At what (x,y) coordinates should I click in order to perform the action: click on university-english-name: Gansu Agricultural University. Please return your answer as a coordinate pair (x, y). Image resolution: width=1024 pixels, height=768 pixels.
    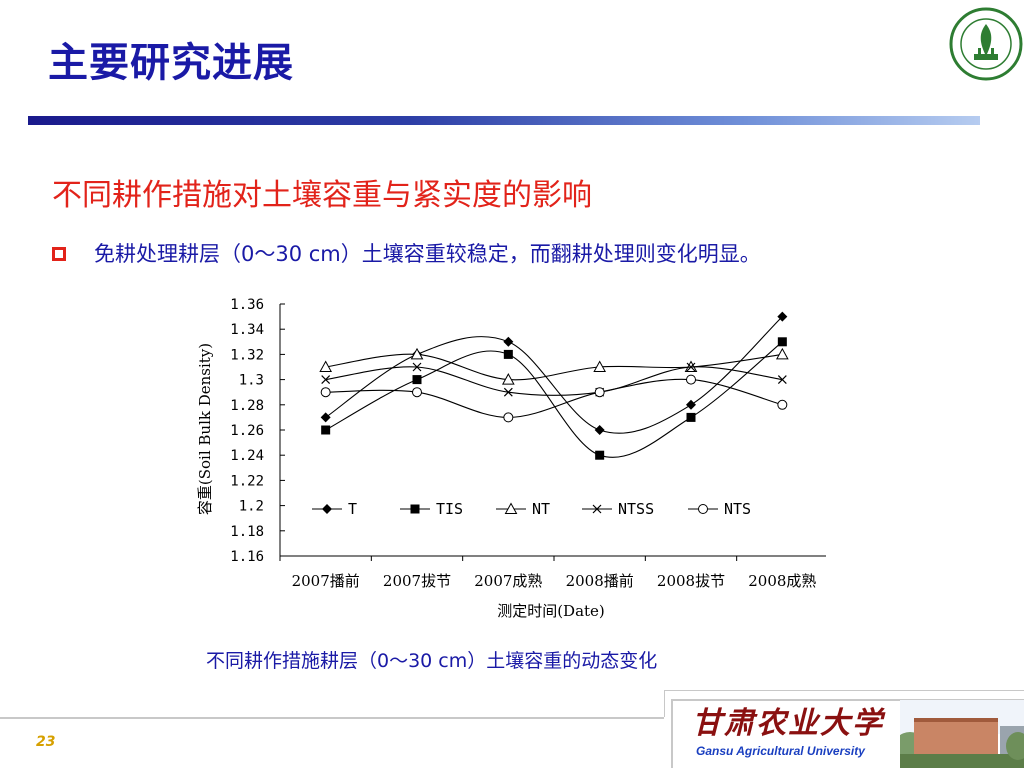
    Looking at the image, I should click on (780, 751).